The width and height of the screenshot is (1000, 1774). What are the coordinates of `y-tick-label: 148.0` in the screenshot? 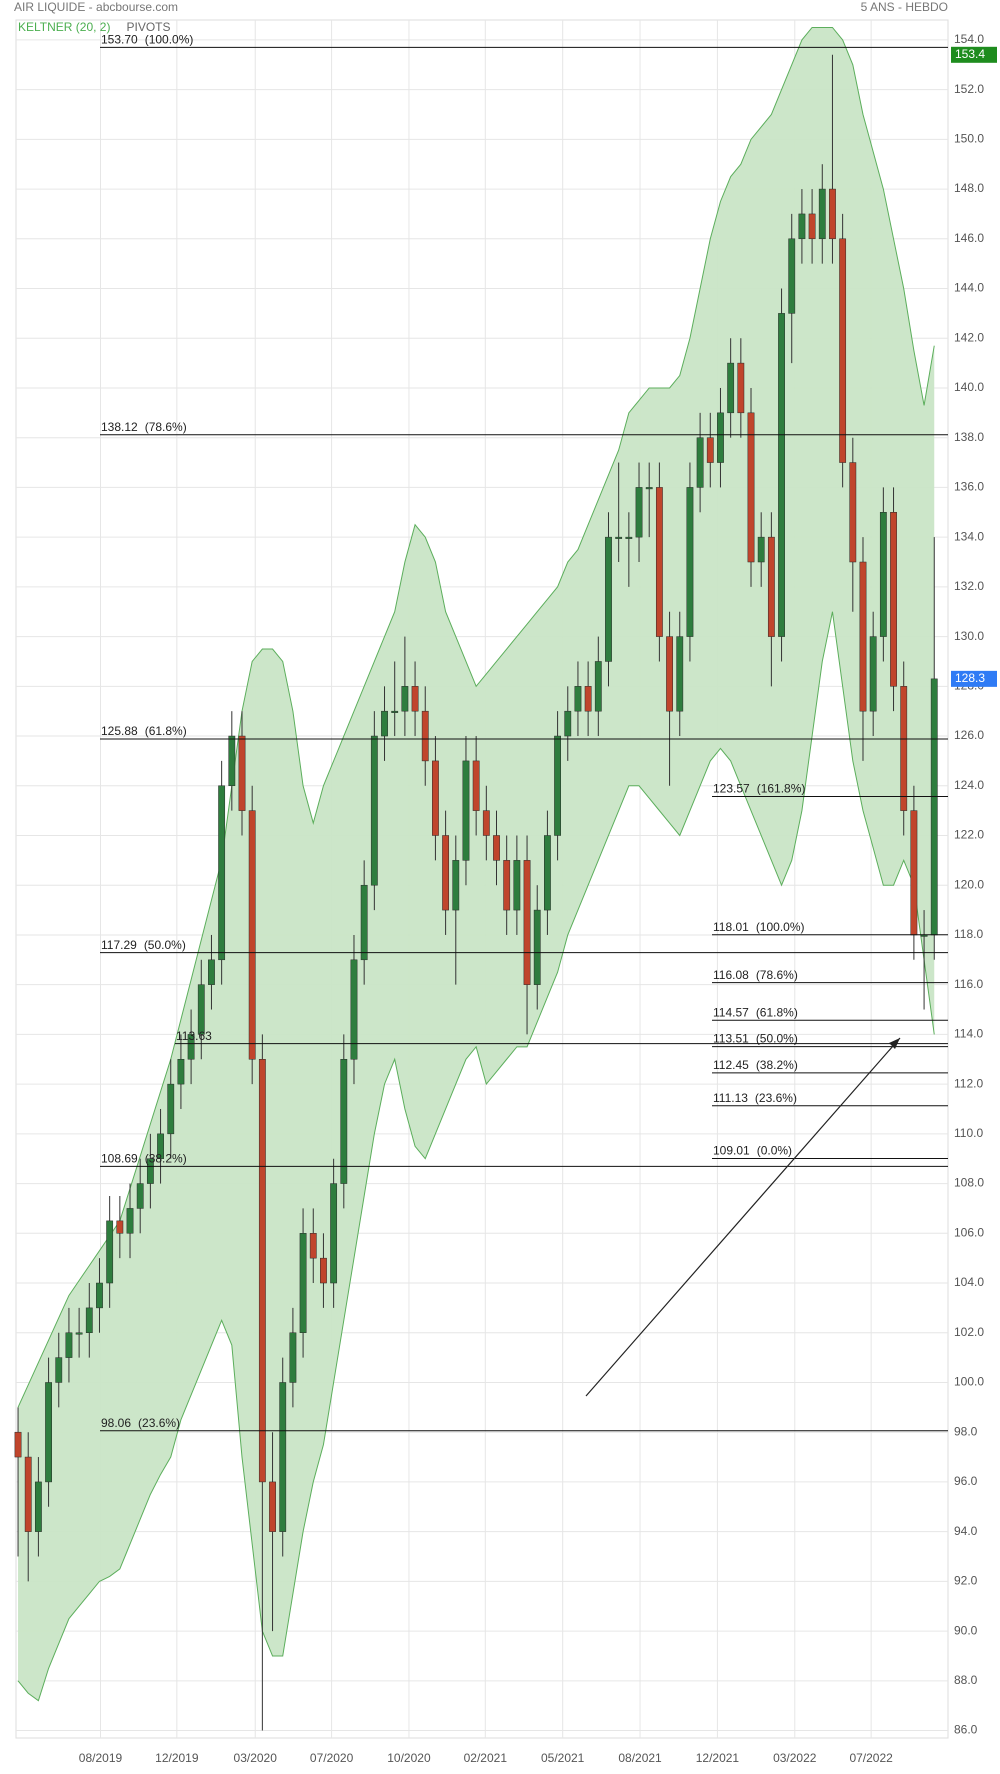 It's located at (969, 188).